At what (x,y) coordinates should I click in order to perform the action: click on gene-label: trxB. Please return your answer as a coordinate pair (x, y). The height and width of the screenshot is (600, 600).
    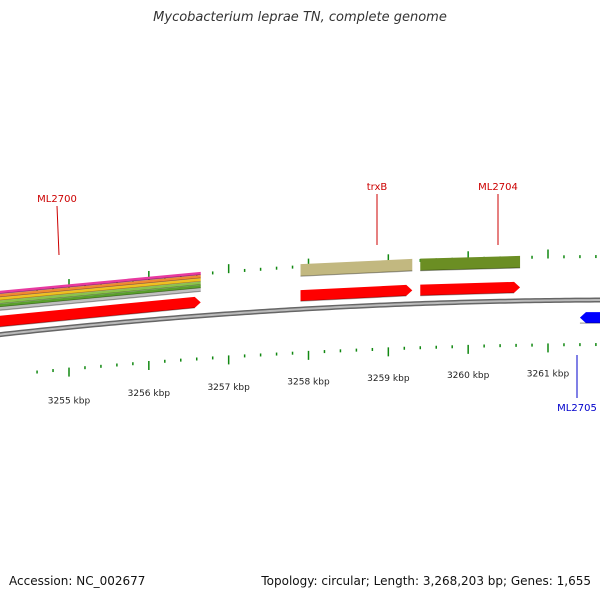
    Looking at the image, I should click on (377, 187).